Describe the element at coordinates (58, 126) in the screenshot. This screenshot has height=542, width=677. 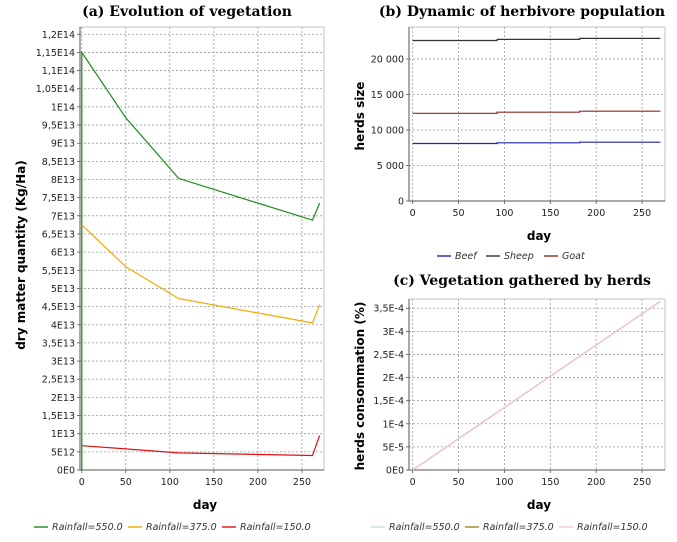
I see `y-tick-label: 9,5E13` at that location.